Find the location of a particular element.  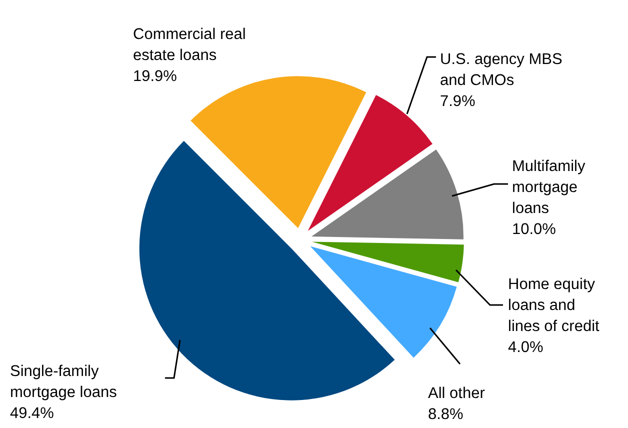

data-label: 10.0% is located at coordinates (534, 229).